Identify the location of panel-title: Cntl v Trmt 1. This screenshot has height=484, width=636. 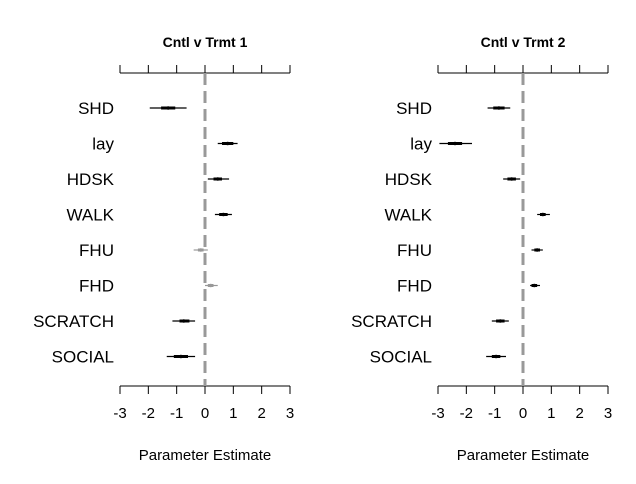
(205, 42).